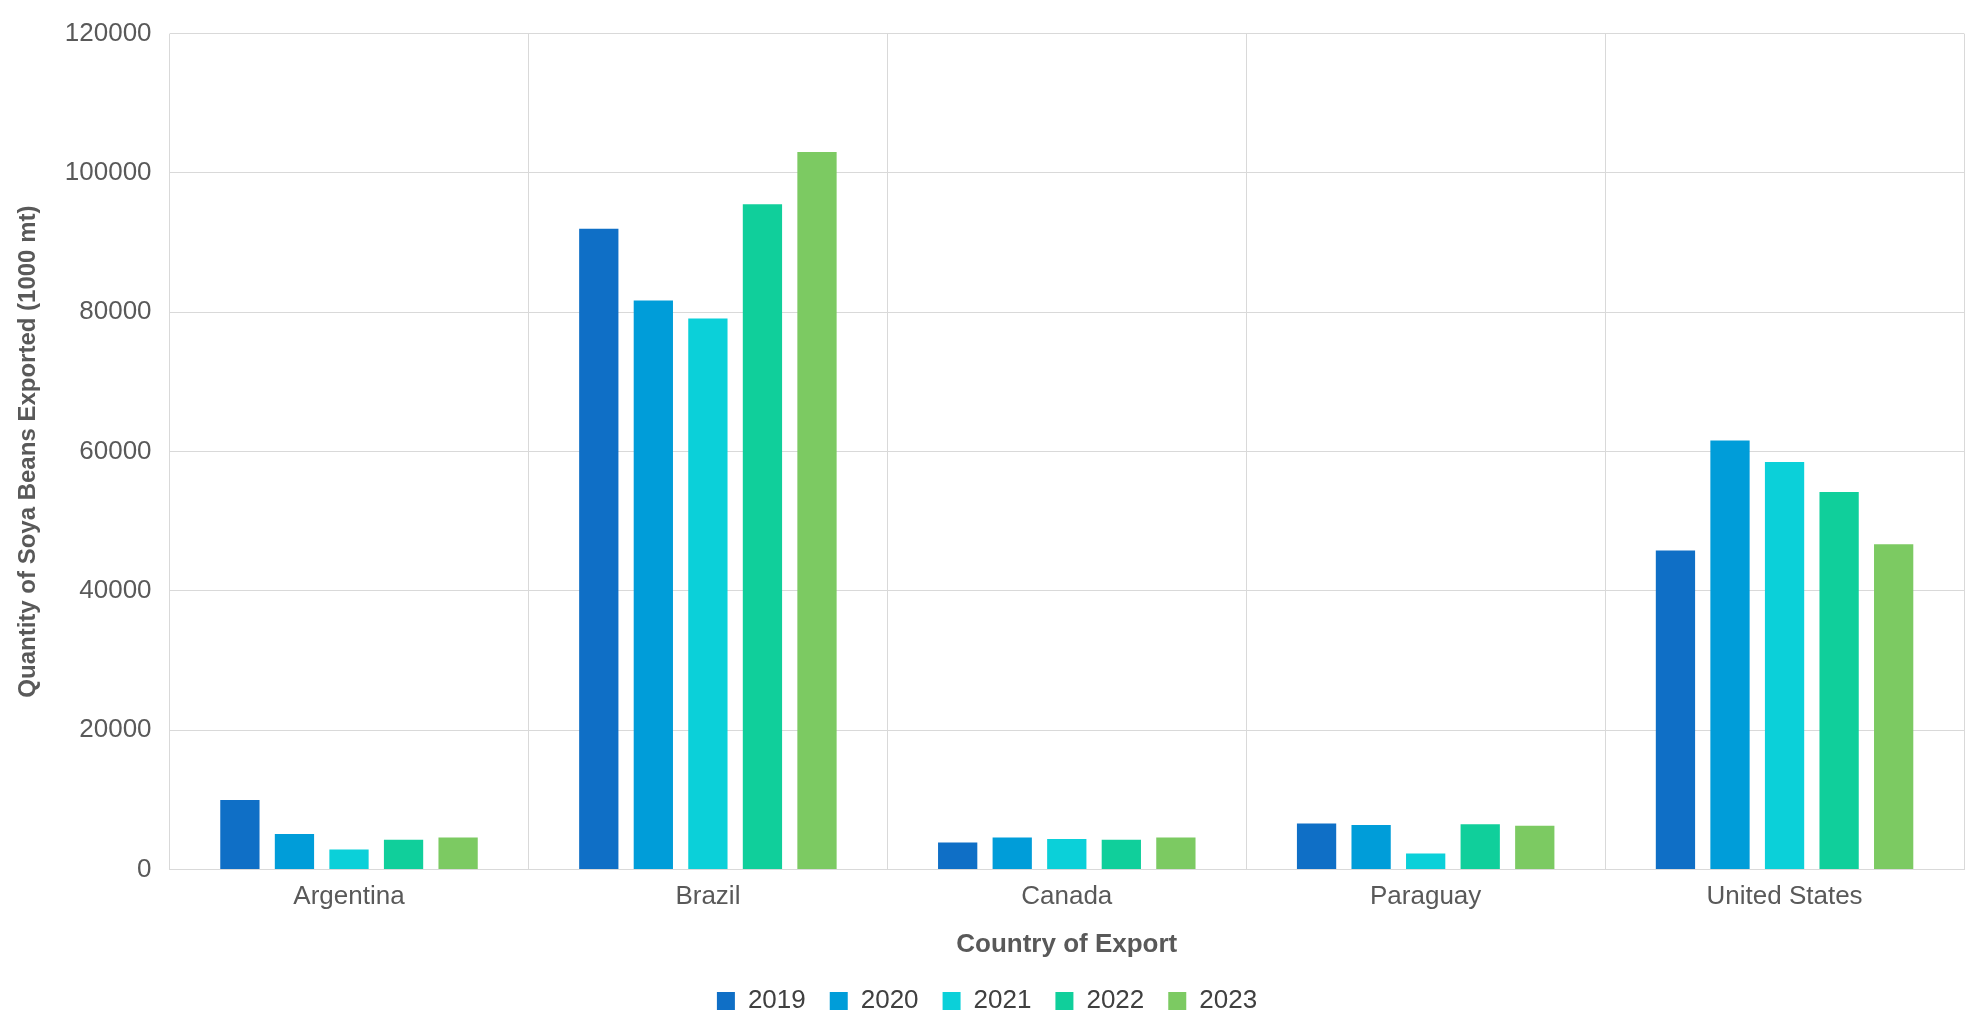 The height and width of the screenshot is (1034, 1969). What do you see at coordinates (108, 31) in the screenshot?
I see `y-tick-label: 120000` at bounding box center [108, 31].